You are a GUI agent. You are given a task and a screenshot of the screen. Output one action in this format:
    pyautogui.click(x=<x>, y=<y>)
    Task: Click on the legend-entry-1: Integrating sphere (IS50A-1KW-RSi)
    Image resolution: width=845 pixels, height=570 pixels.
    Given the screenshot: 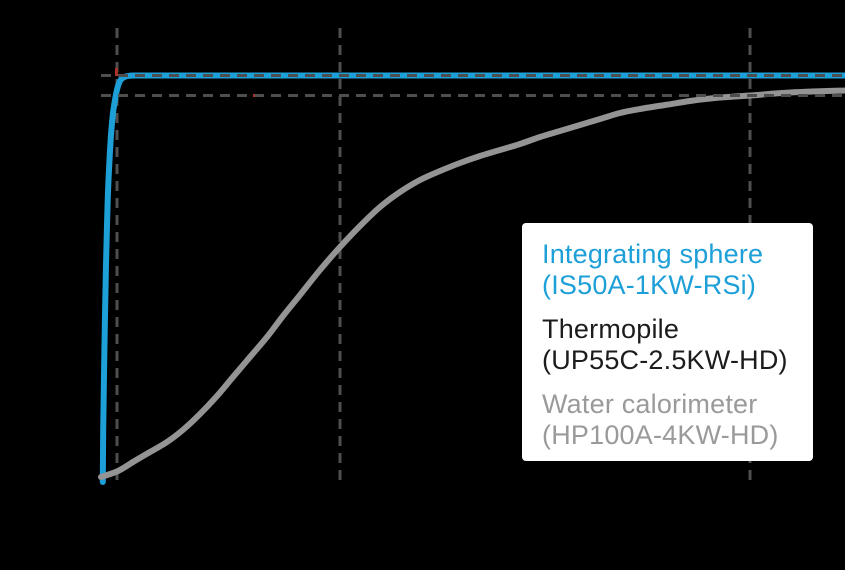 What is the action you would take?
    pyautogui.click(x=673, y=270)
    